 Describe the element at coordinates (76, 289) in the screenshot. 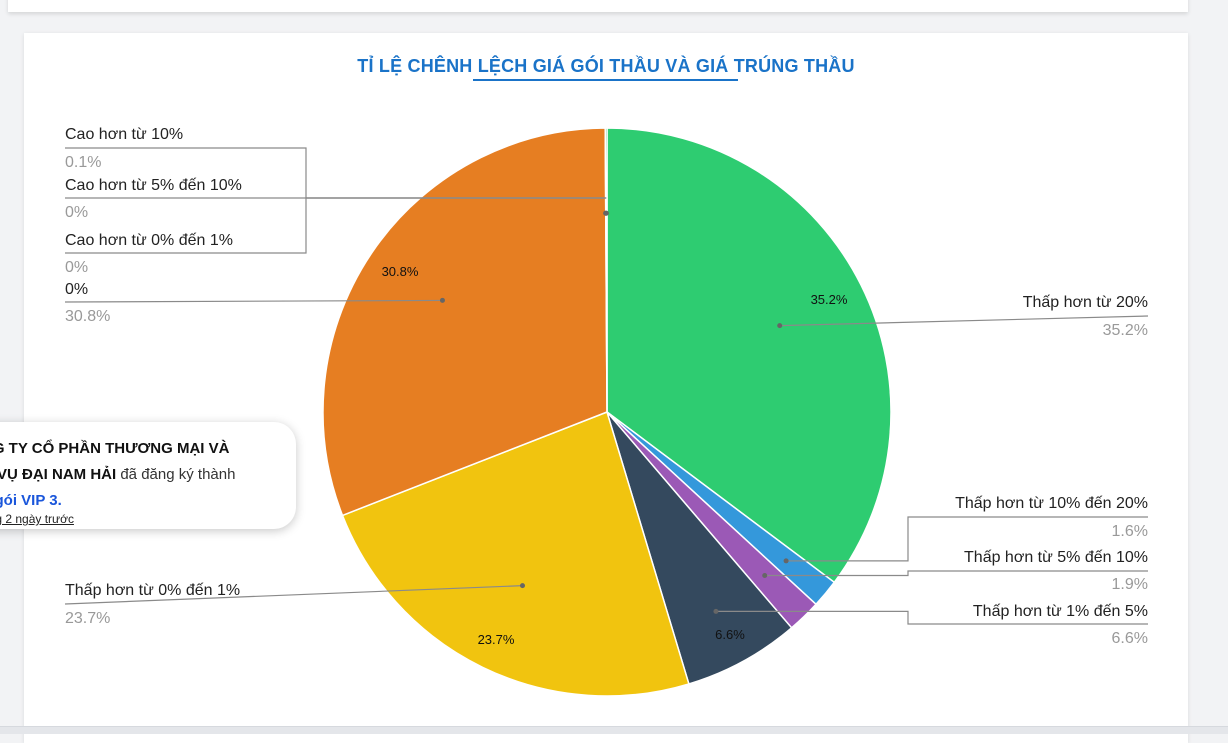

I see `slice-label-5: 0%` at that location.